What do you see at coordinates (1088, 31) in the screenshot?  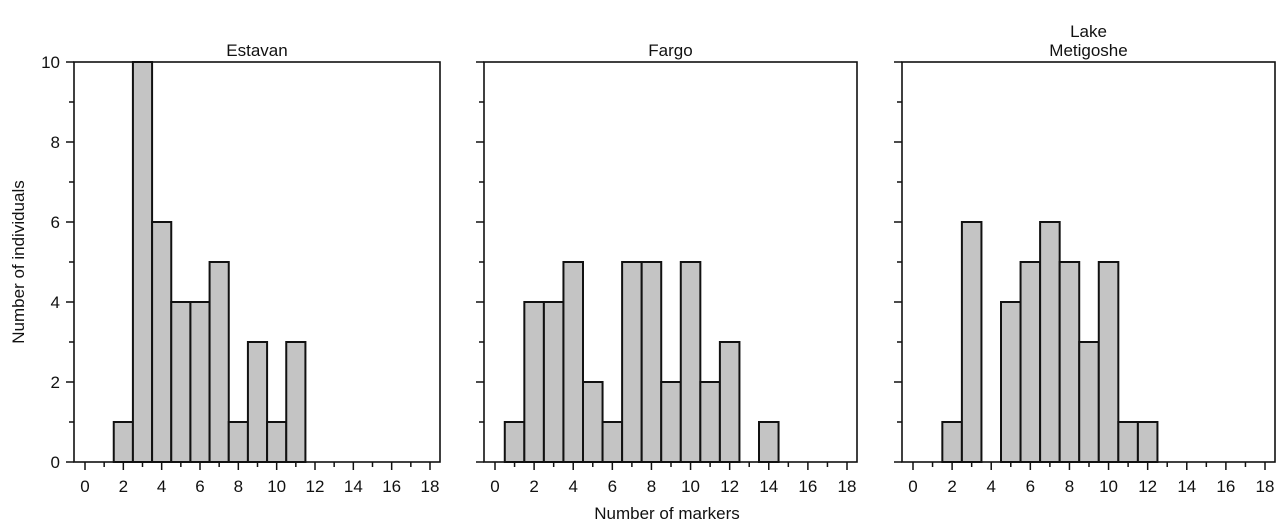 I see `panel-title: Lake` at bounding box center [1088, 31].